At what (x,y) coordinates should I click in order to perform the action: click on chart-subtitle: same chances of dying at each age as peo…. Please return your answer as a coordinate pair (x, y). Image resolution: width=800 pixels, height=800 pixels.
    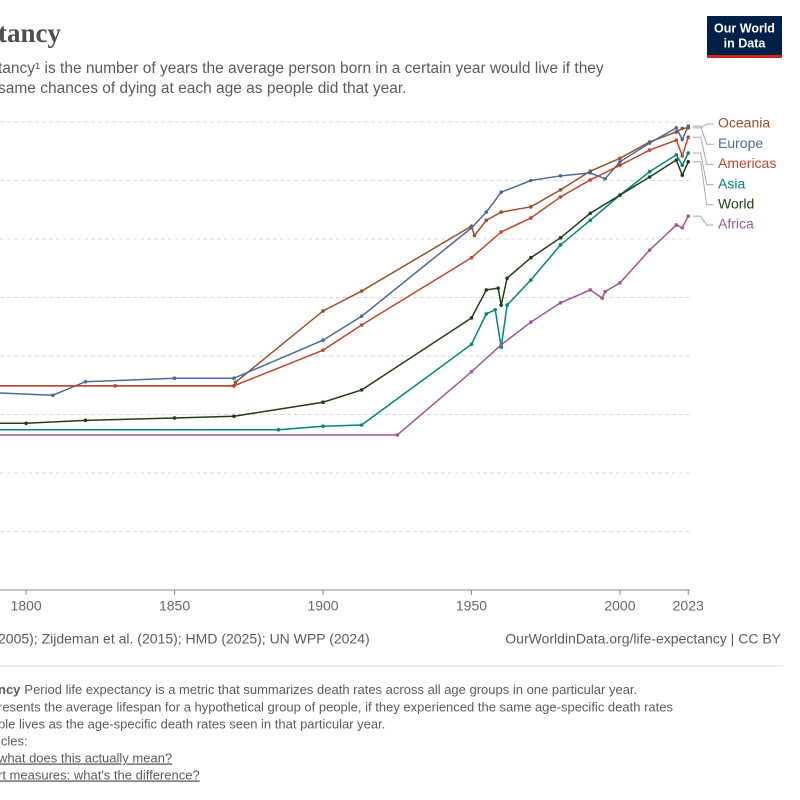
    Looking at the image, I should click on (203, 88).